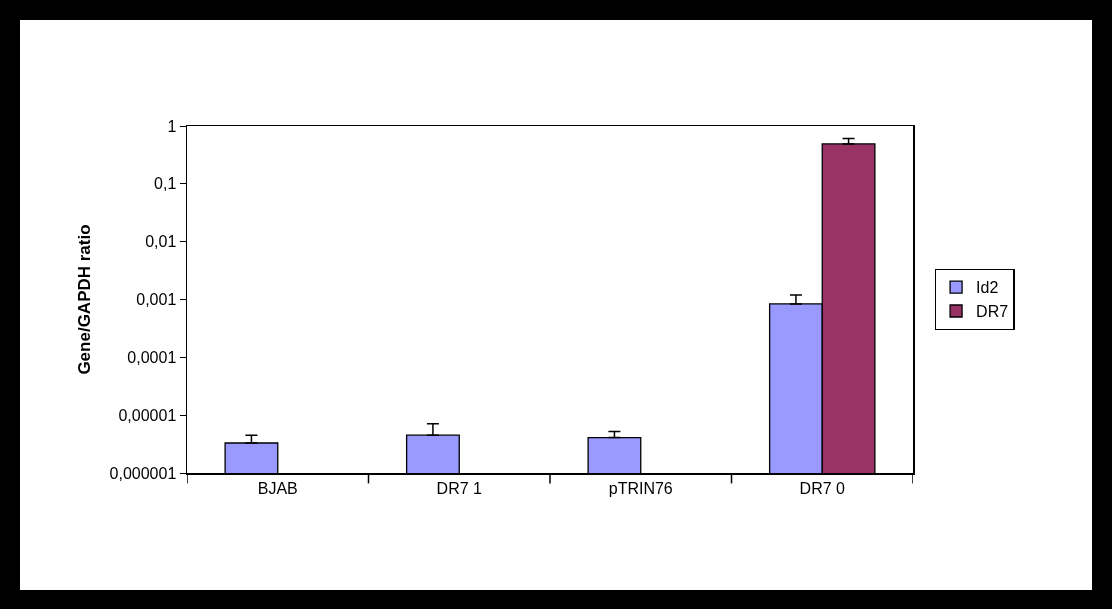 This screenshot has height=609, width=1112. I want to click on x-tick-label: BJAB, so click(277, 488).